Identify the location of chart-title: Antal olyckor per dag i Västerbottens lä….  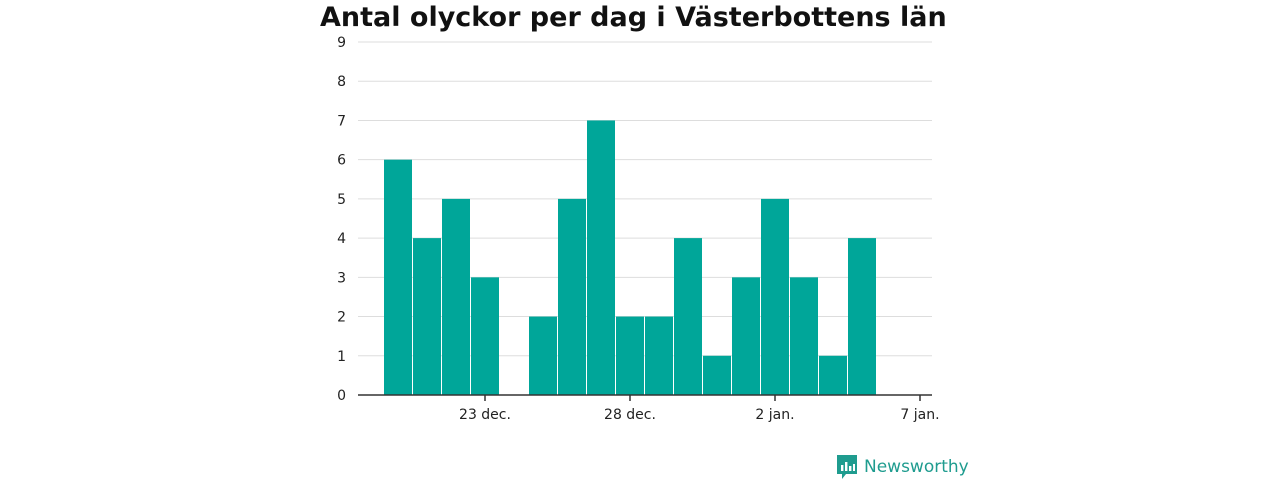
(633, 17).